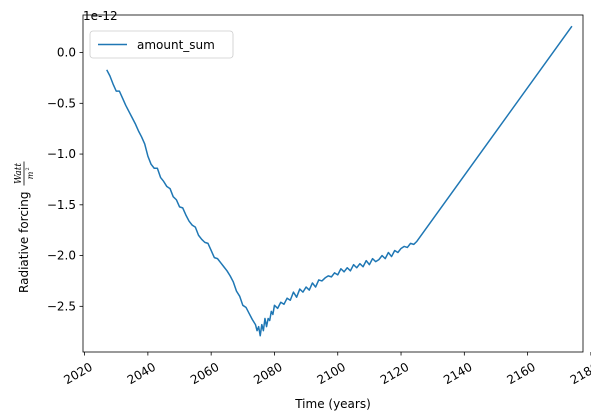 Image resolution: width=591 pixels, height=420 pixels. I want to click on y-axis-unit: Watt m 2, so click(24, 173).